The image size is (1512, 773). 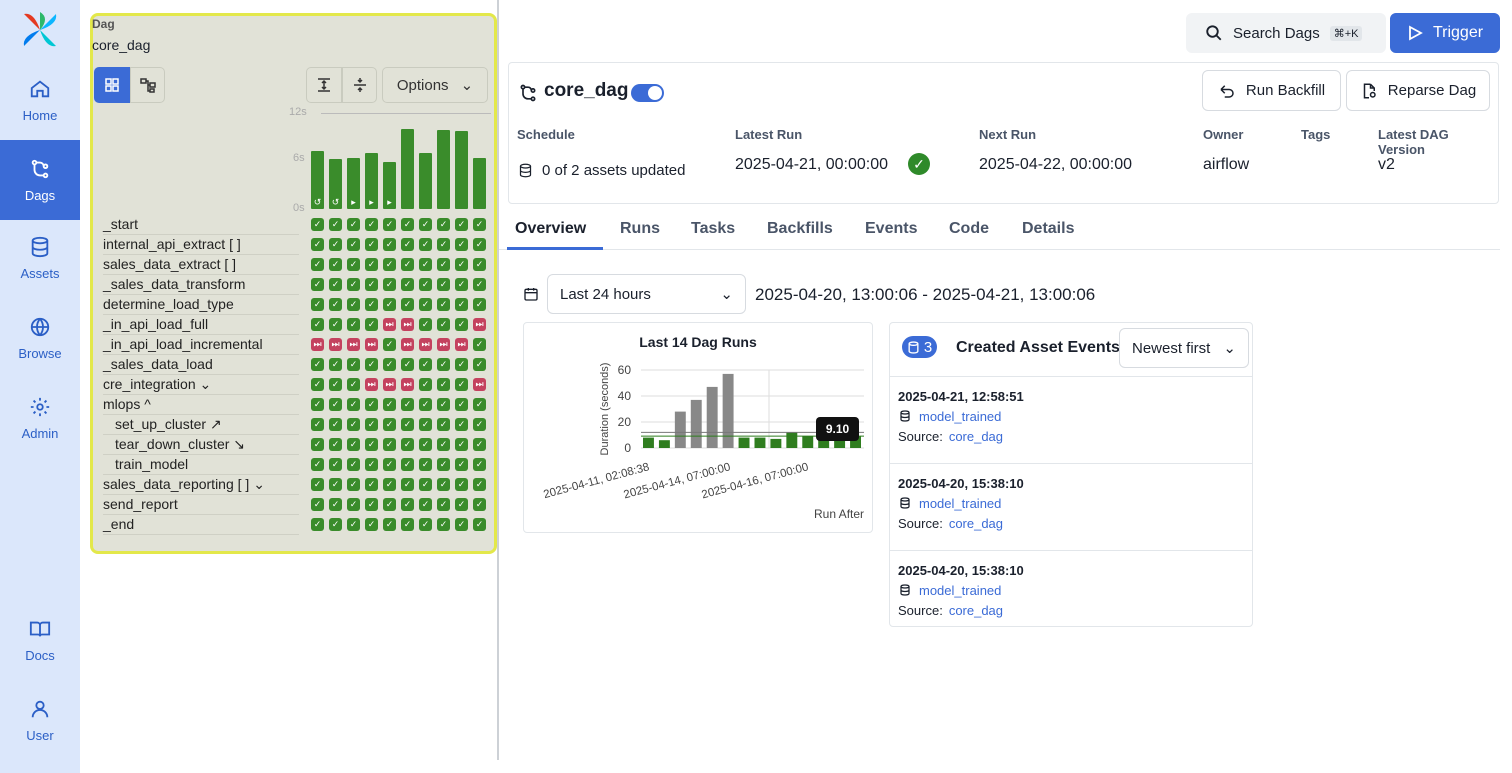 I want to click on sort-select: Newest first ⌄, so click(x=1184, y=348).